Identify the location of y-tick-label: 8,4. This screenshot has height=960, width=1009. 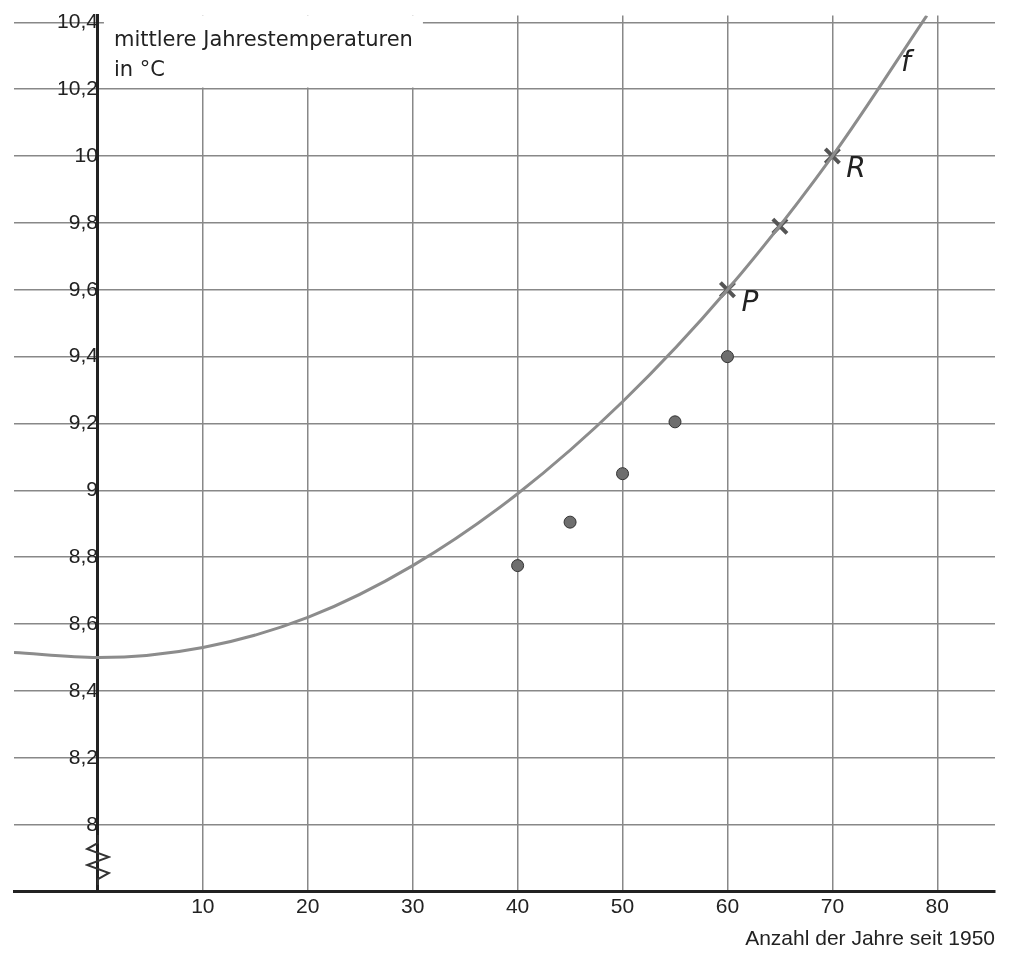
(83, 689).